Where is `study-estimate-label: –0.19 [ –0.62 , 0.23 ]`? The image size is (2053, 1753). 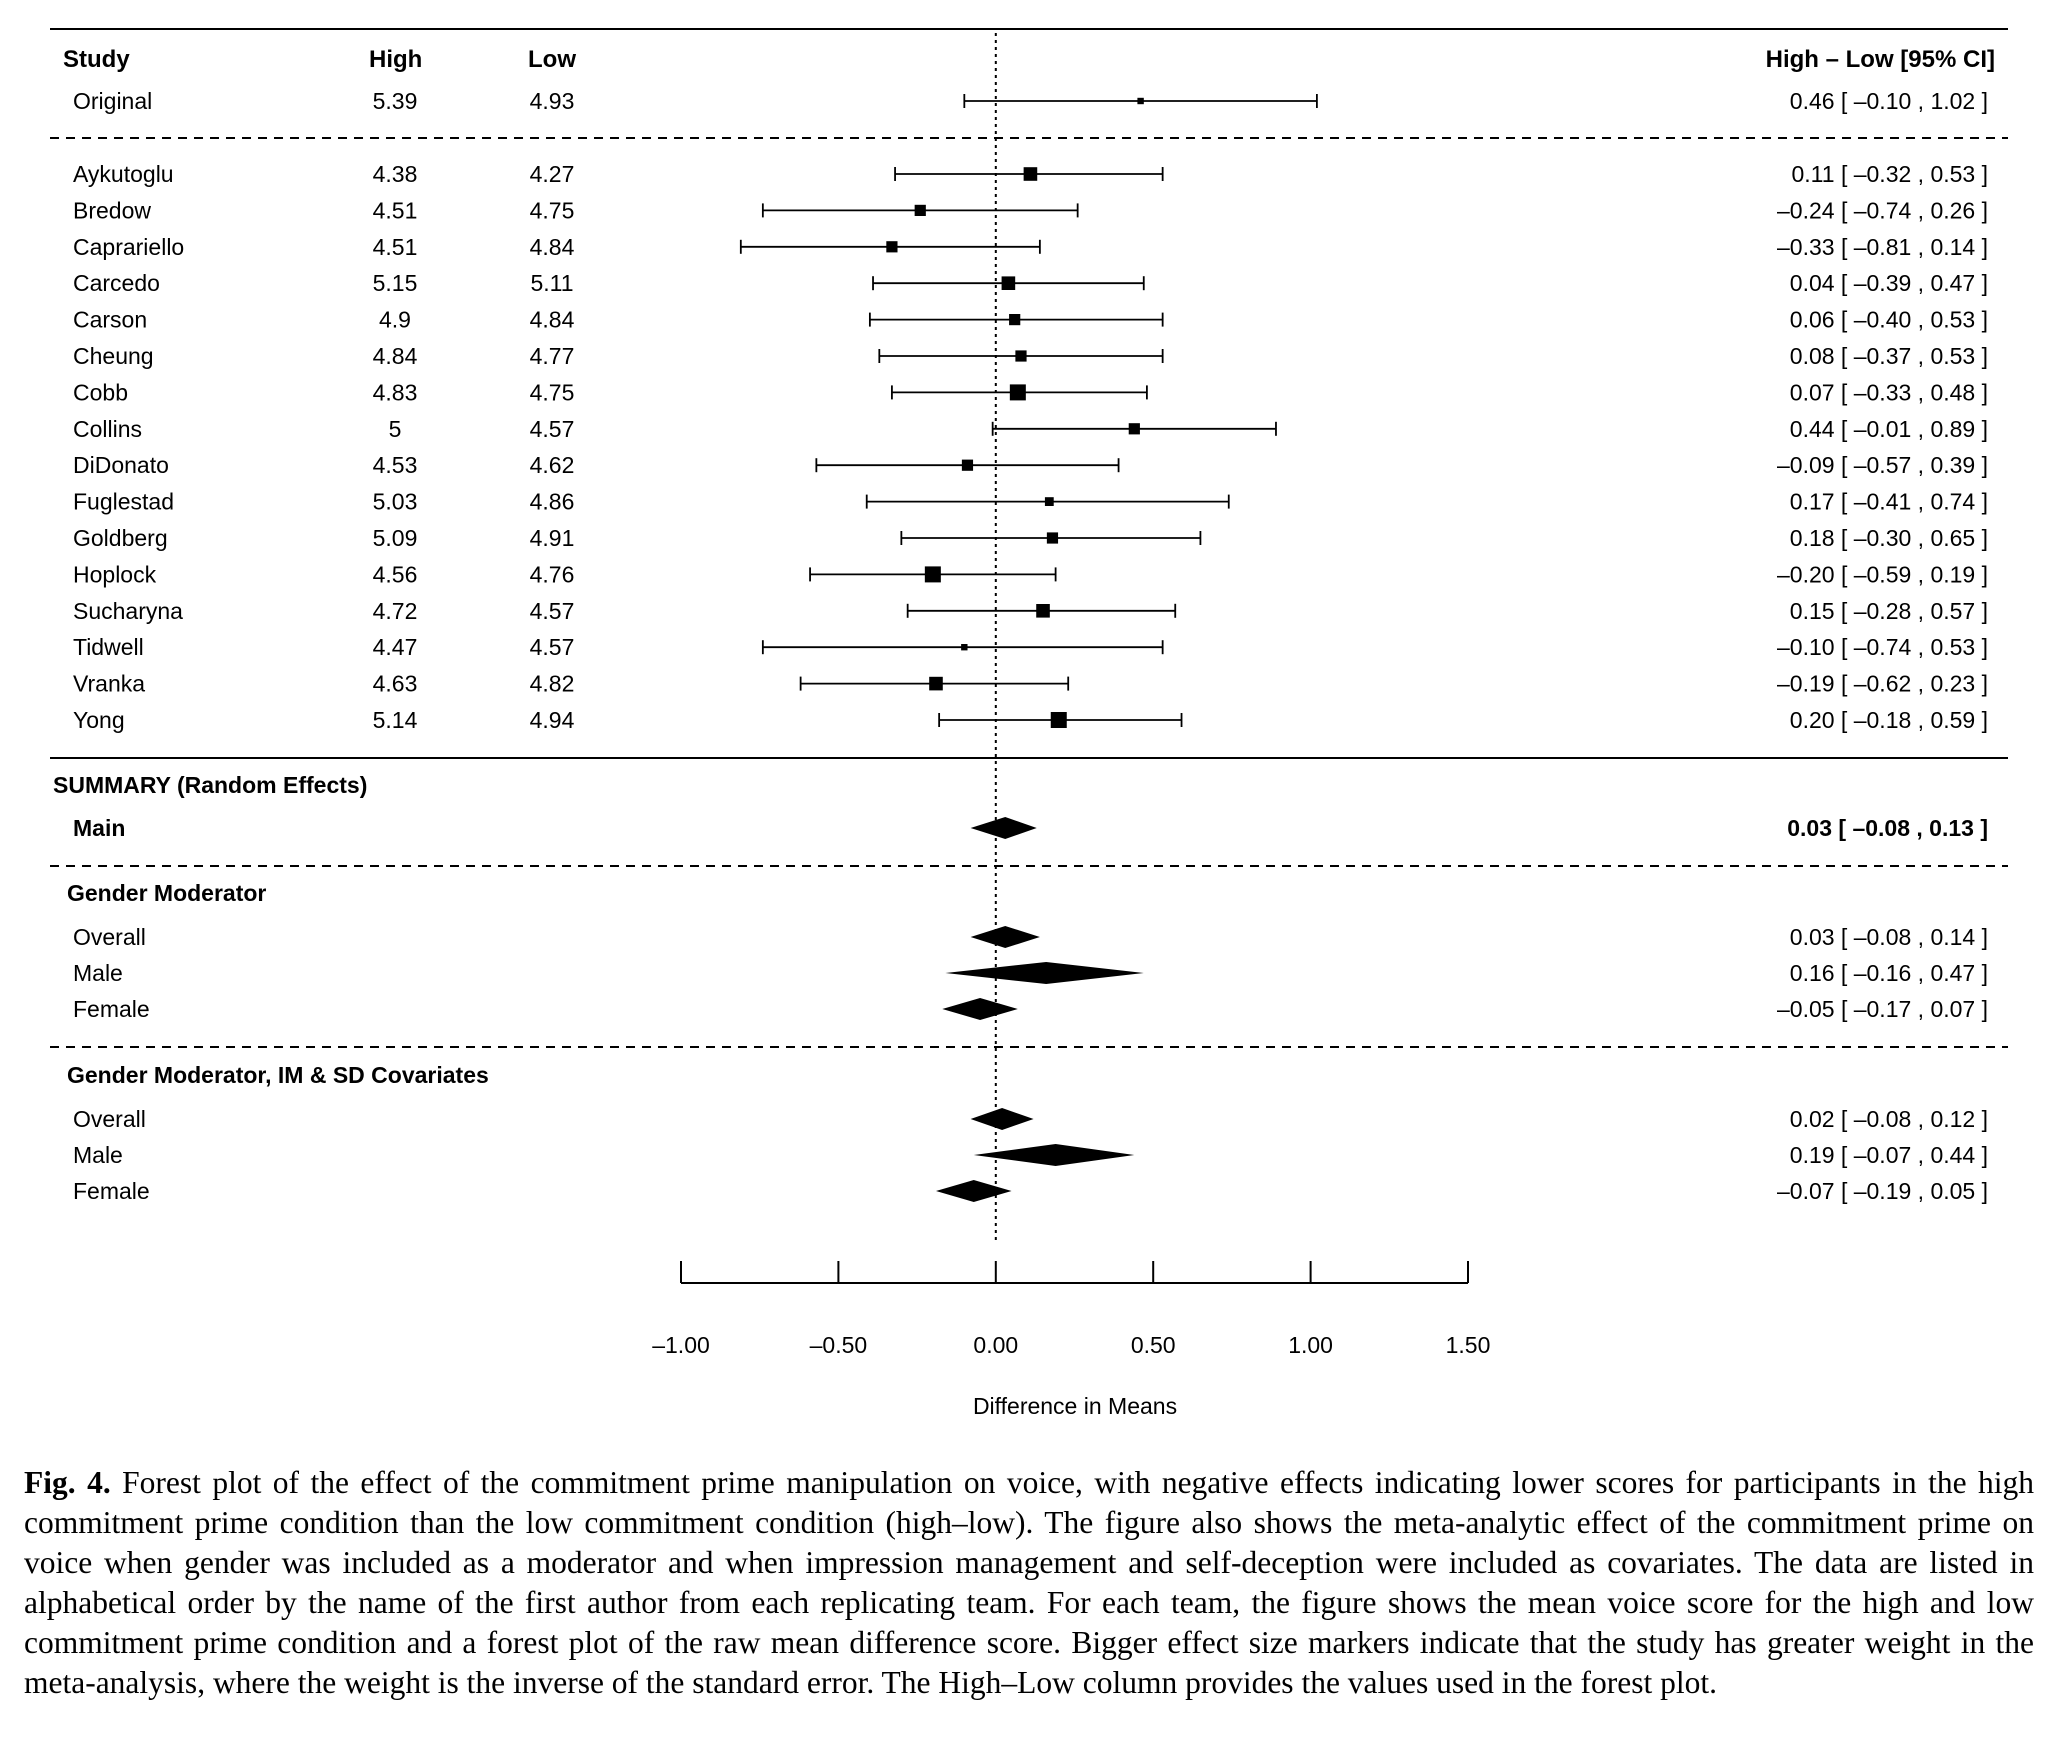
study-estimate-label: –0.19 [ –0.62 , 0.23 ] is located at coordinates (1882, 684).